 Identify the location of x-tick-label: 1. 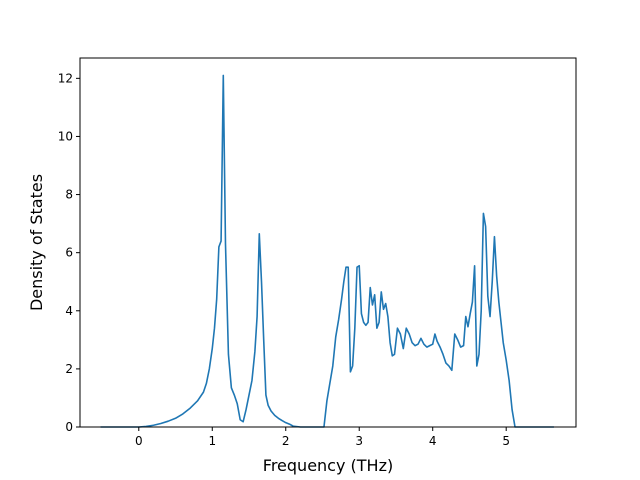
(212, 441).